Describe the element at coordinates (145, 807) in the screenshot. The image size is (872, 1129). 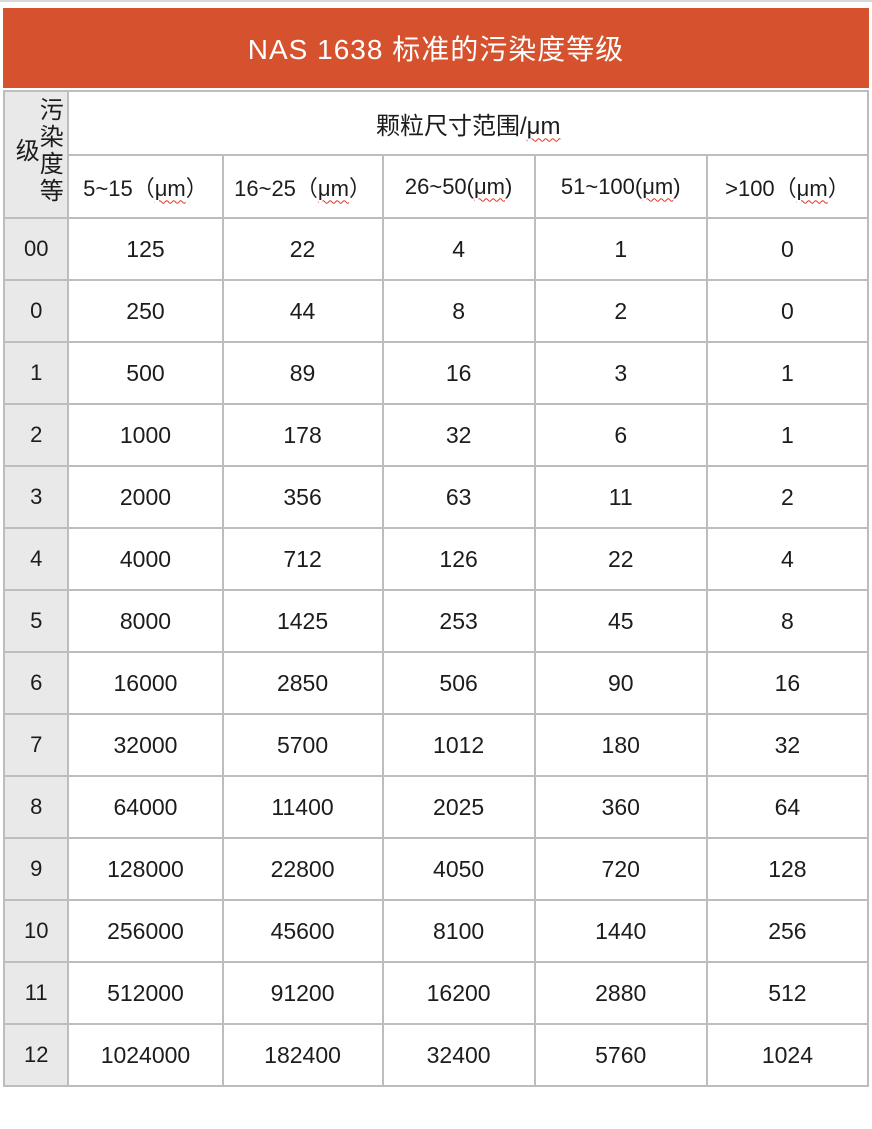
I see `count-cell: 64000` at that location.